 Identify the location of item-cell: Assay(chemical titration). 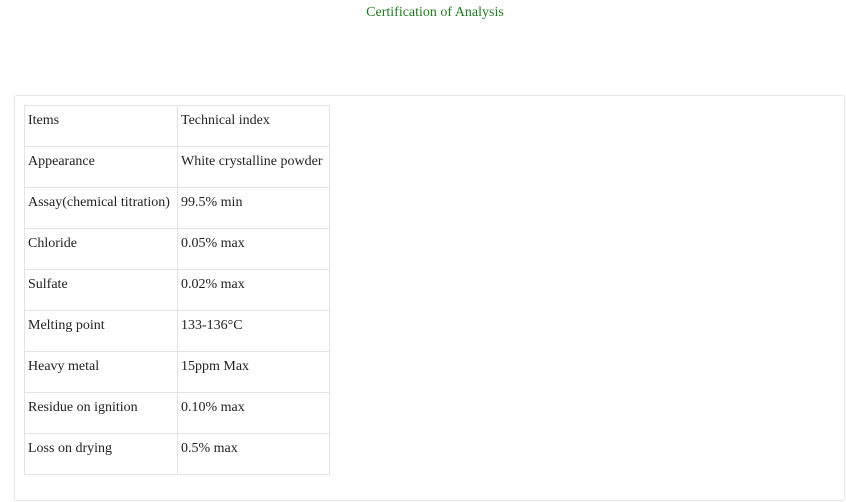
(101, 208).